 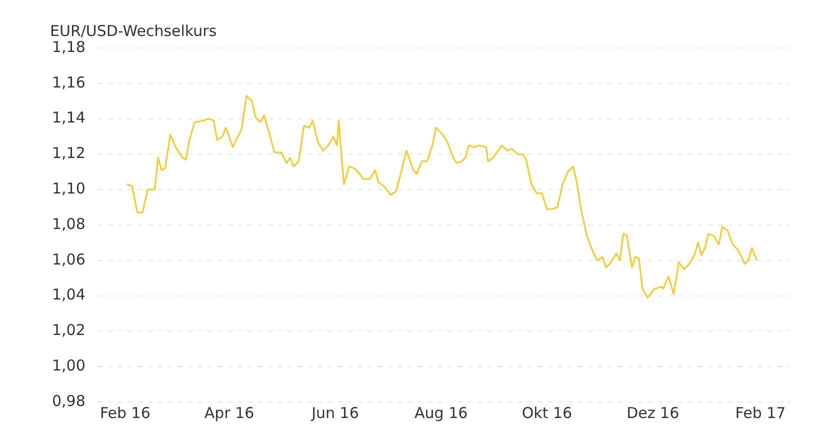 I want to click on x-tick-label: Apr 16, so click(x=229, y=413).